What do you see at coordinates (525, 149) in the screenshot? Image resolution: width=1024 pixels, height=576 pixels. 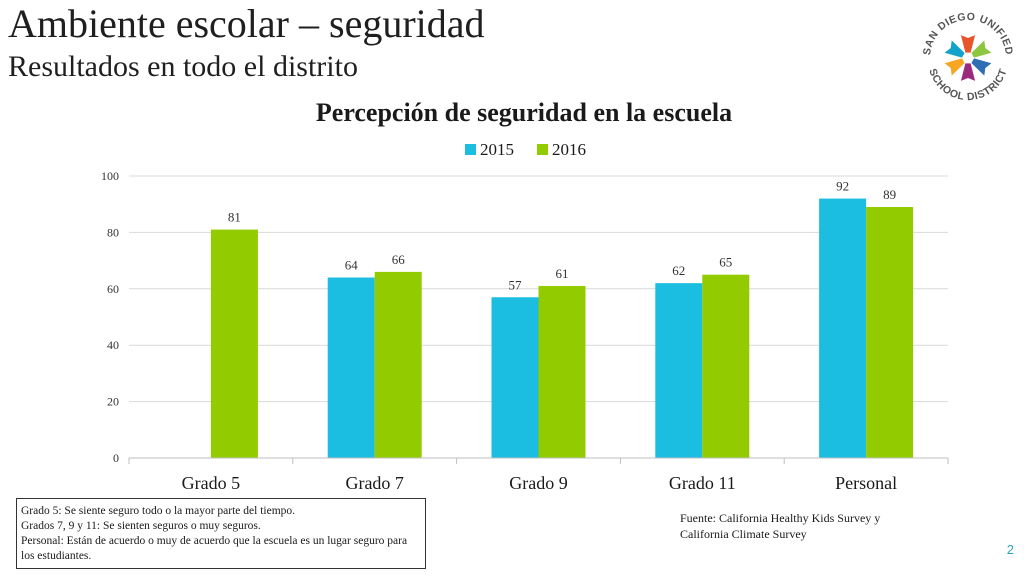 I see `chart-legend: 2015 2016` at bounding box center [525, 149].